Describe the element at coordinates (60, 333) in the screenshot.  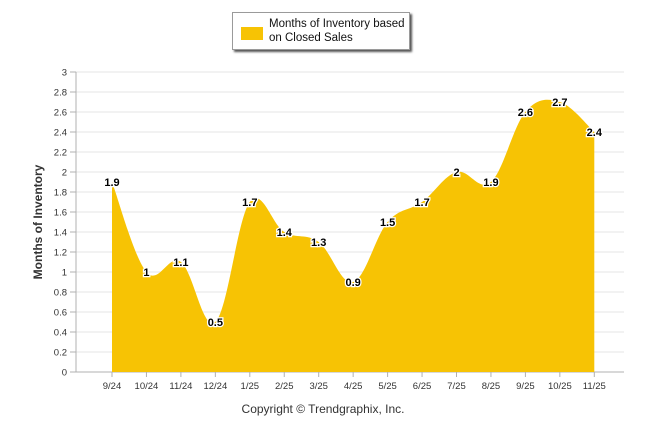
I see `y-tick-label: 0.4` at that location.